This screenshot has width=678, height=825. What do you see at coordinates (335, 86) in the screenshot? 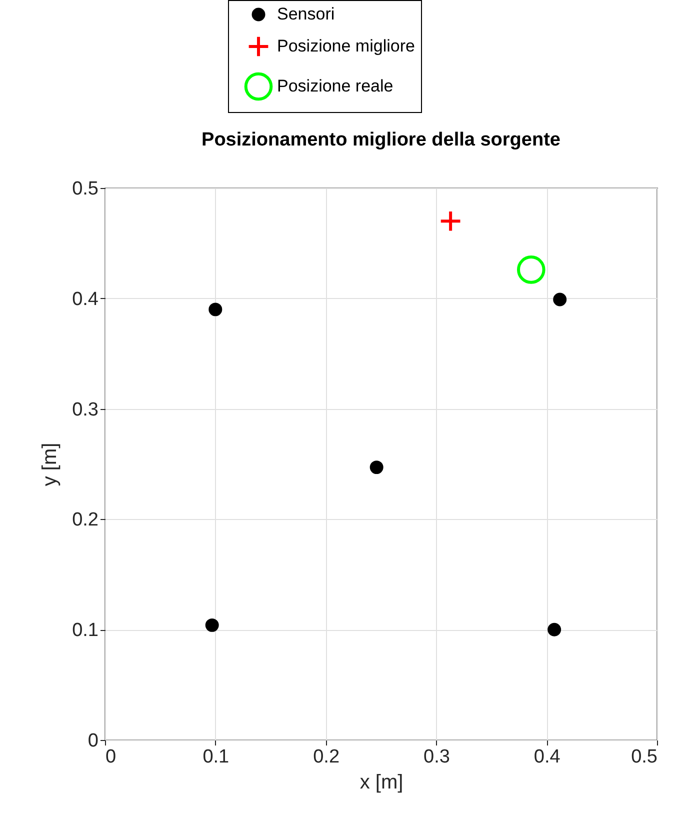
I see `legend-label: Posizione reale` at bounding box center [335, 86].